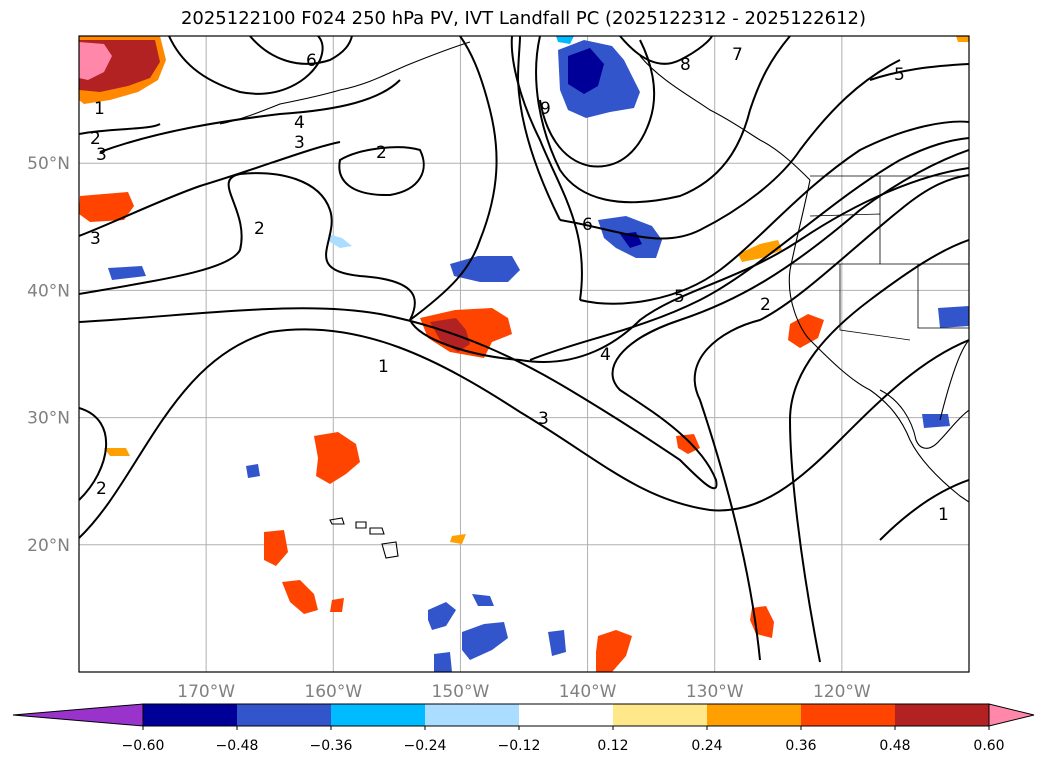  What do you see at coordinates (685, 65) in the screenshot?
I see `pv-label-8: 8` at bounding box center [685, 65].